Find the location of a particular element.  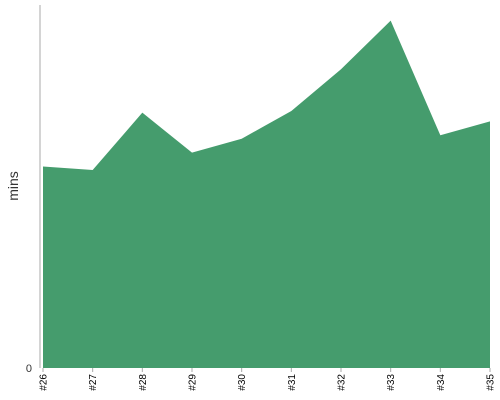

y-axis-title: mins is located at coordinates (13, 186).